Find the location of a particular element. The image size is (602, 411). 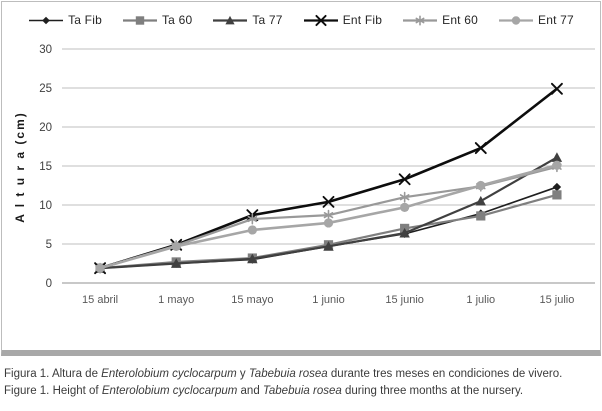

legend-item-ent-60: Ent 60 is located at coordinates (440, 20).